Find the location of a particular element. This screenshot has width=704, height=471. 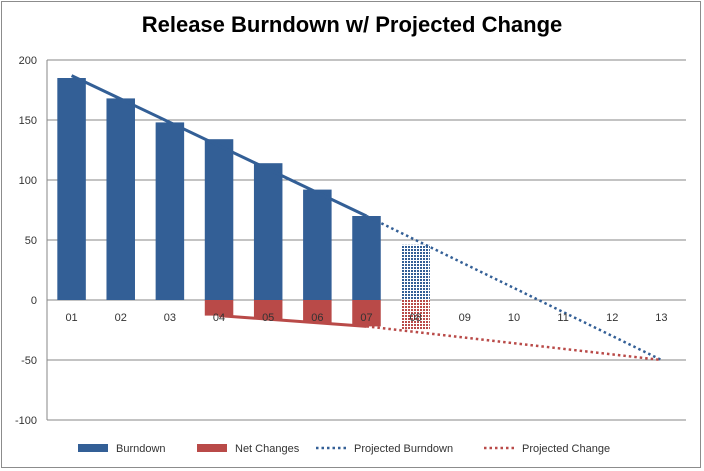

y-tick-label: 150 is located at coordinates (28, 121).